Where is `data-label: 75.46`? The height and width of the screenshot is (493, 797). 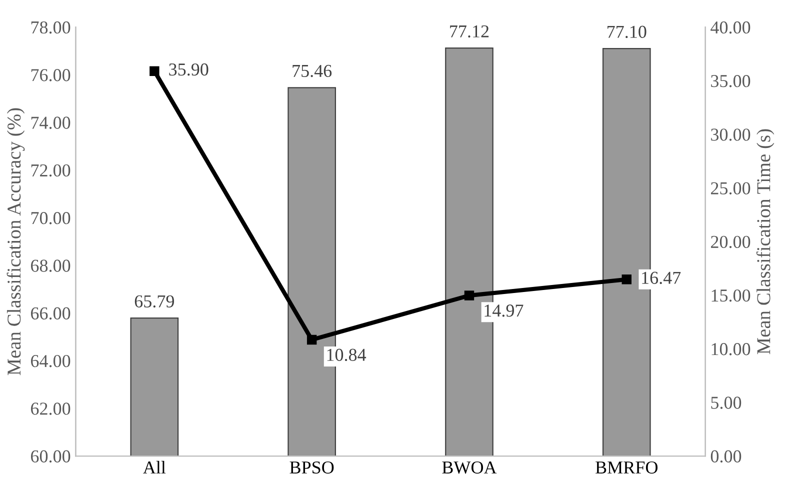 data-label: 75.46 is located at coordinates (312, 71).